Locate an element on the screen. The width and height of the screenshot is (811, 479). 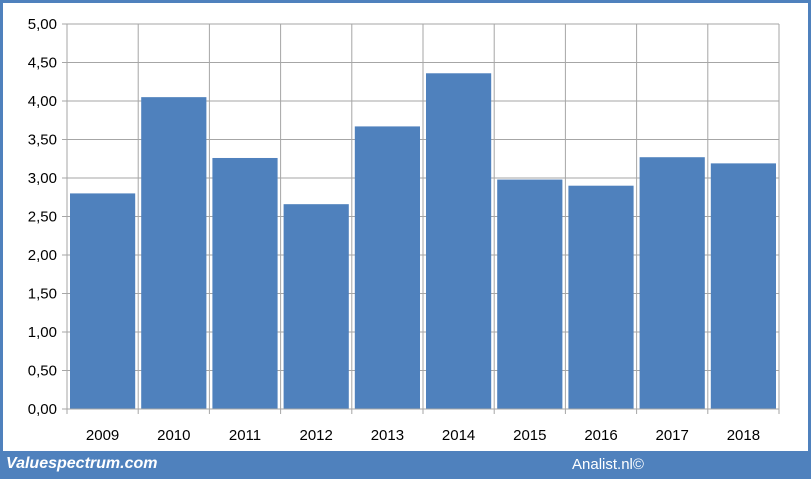
y-tick-label: 1,50 is located at coordinates (42, 294).